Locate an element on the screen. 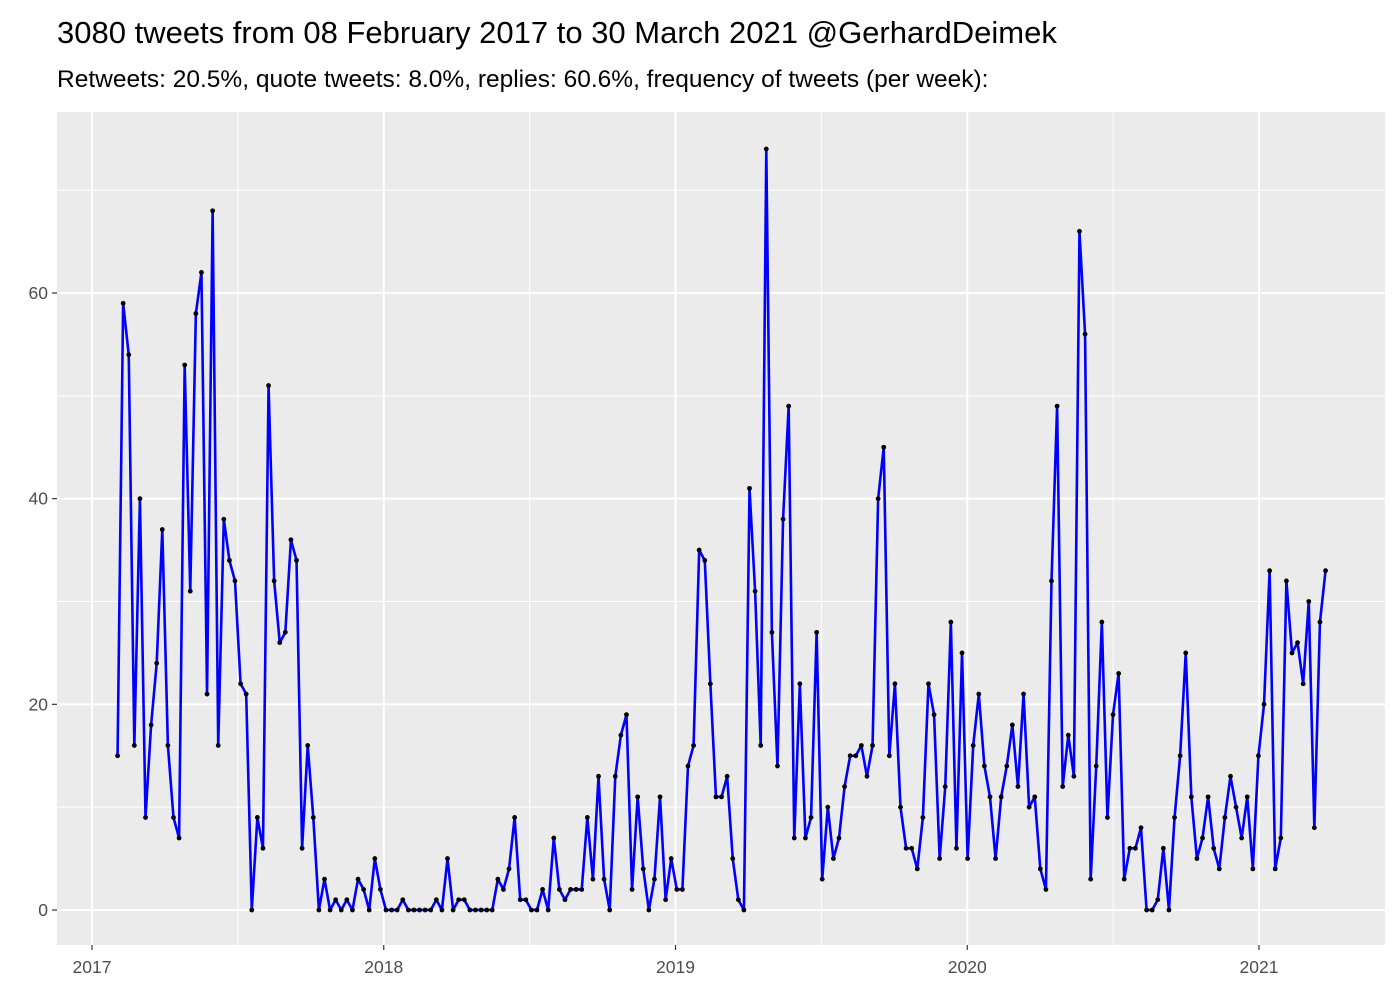 This screenshot has height=1000, width=1400. y-tick-label: 40 is located at coordinates (39, 499).